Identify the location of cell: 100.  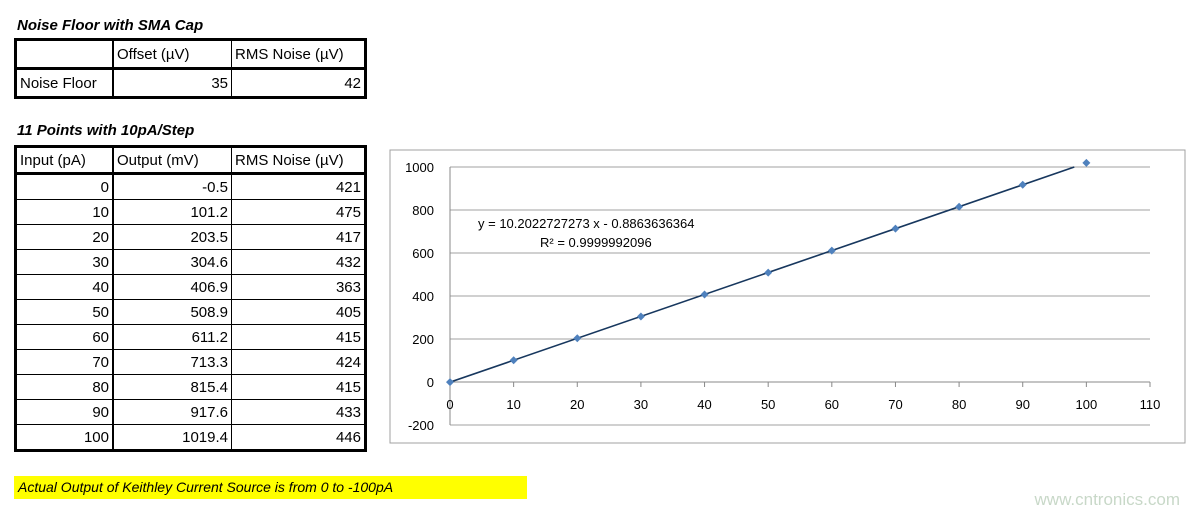
(64, 437).